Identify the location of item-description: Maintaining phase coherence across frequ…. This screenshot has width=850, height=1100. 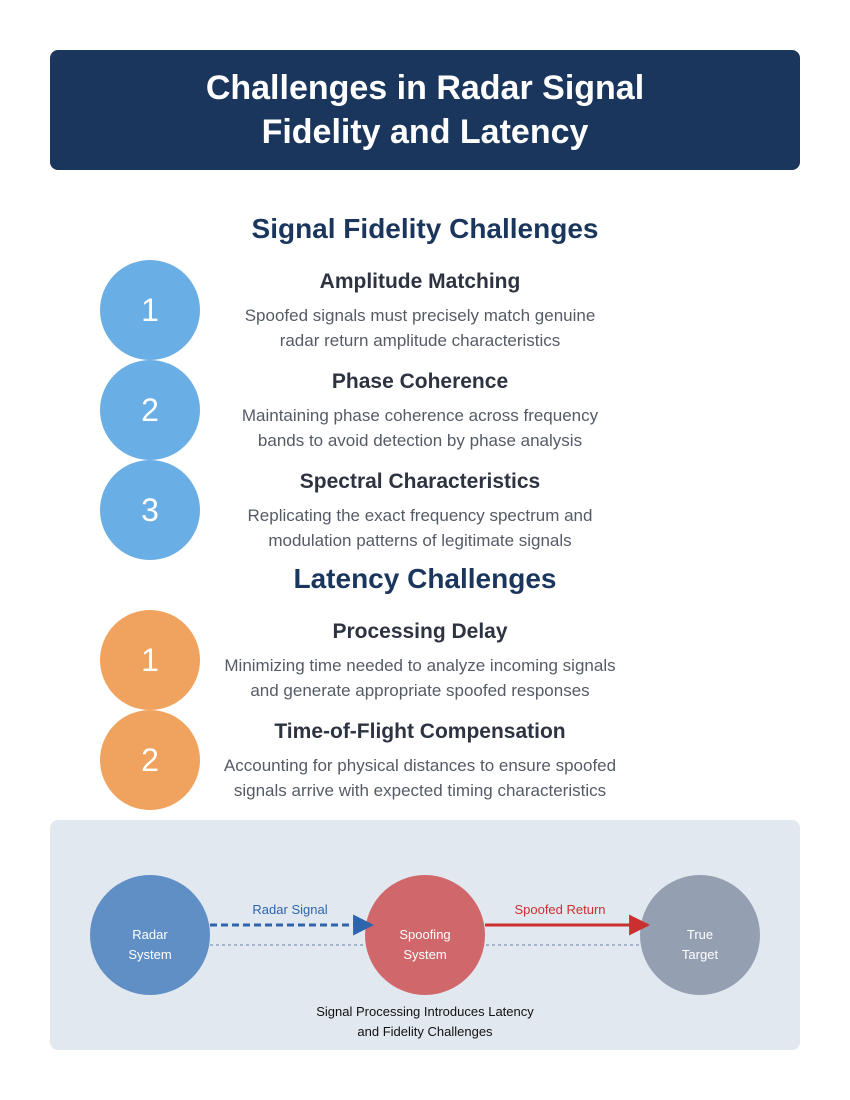
(420, 428).